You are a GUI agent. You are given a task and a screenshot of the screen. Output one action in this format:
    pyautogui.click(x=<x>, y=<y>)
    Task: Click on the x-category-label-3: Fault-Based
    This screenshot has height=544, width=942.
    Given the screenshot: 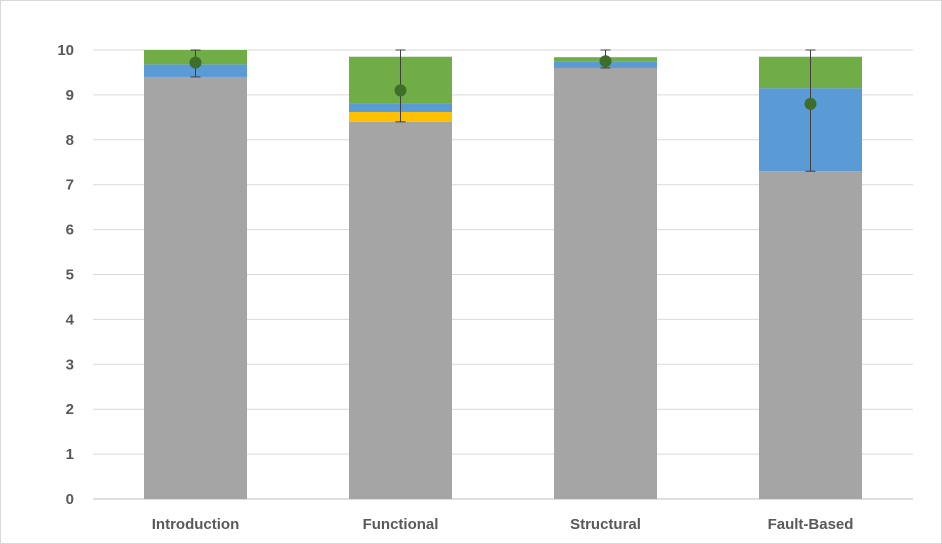 What is the action you would take?
    pyautogui.click(x=811, y=524)
    